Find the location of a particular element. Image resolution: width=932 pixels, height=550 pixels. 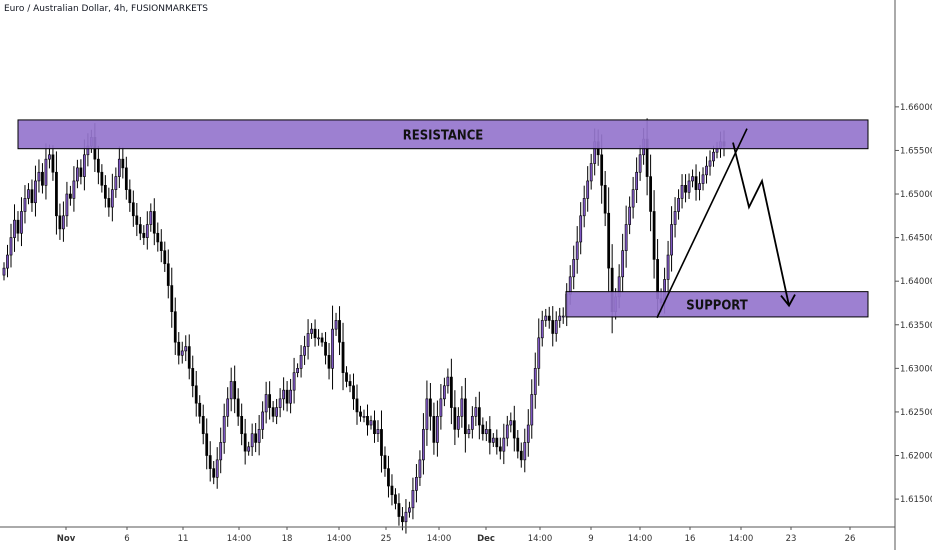

time-tick-label: 26 is located at coordinates (850, 539).